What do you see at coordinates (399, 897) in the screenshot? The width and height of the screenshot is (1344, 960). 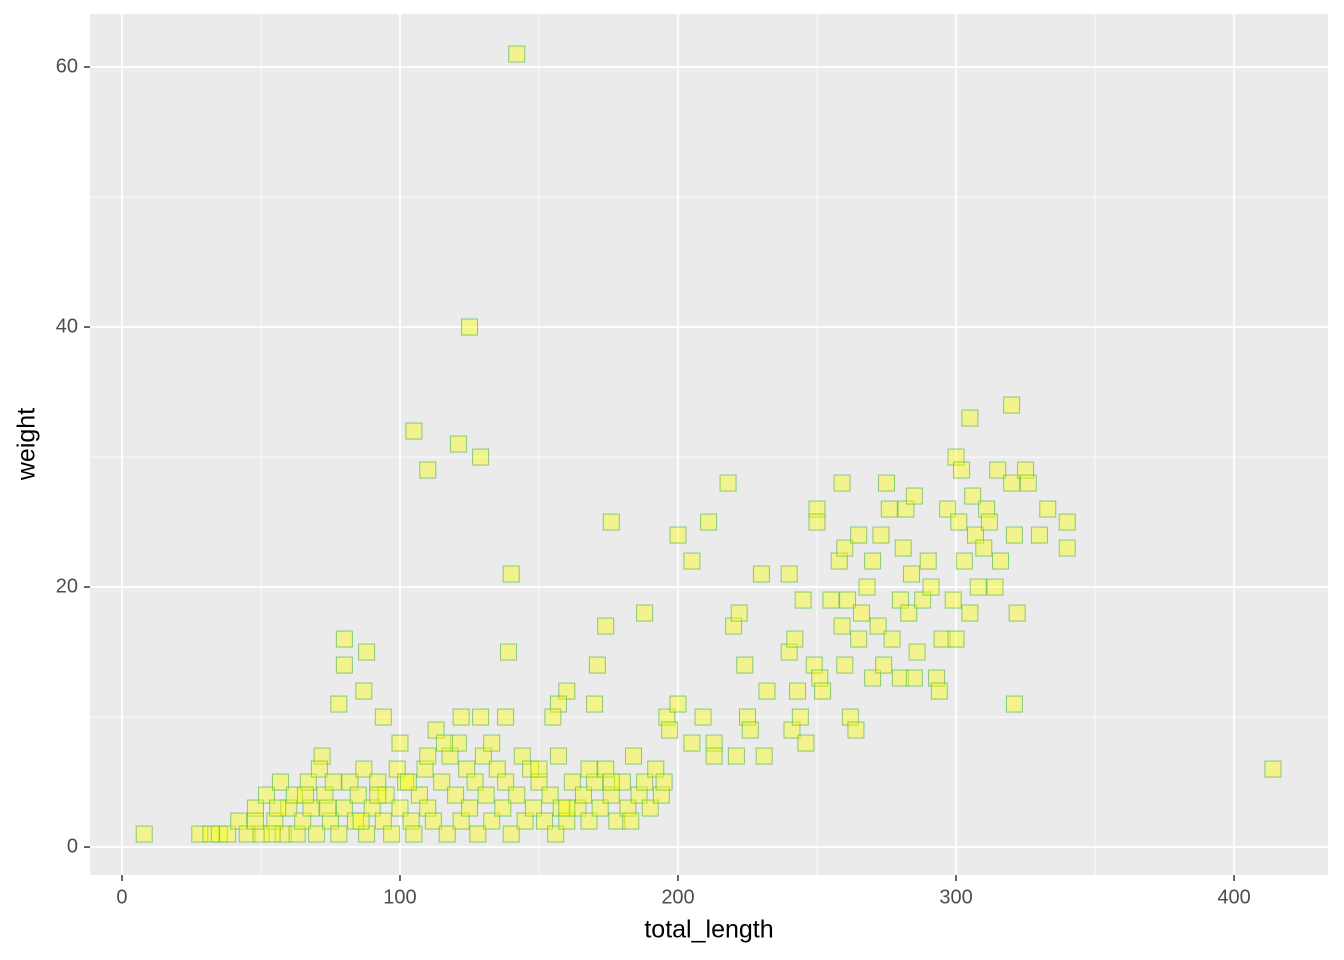 I see `x-tick-label: 100` at bounding box center [399, 897].